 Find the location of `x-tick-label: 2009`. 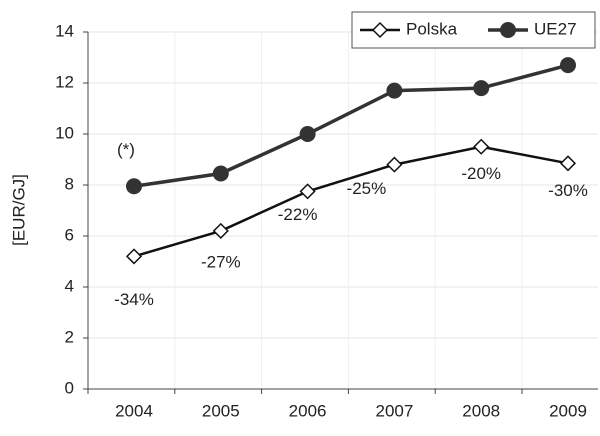

x-tick-label: 2009 is located at coordinates (568, 410).